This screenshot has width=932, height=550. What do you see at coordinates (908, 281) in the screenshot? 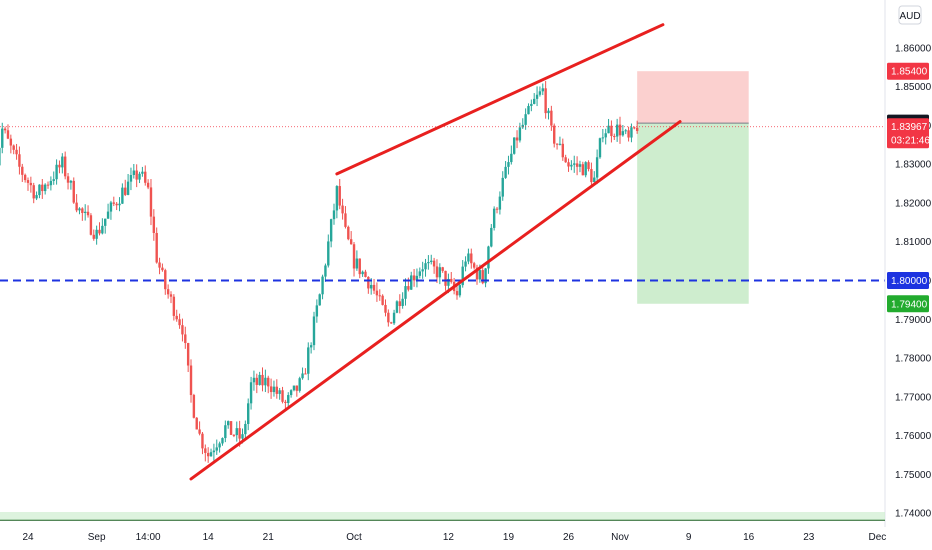
I see `price-tag: 1.80000` at bounding box center [908, 281].